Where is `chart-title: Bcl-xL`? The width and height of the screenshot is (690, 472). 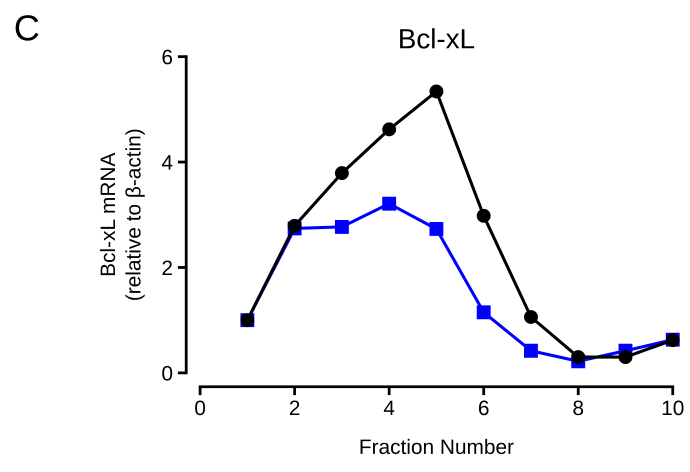 chart-title: Bcl-xL is located at coordinates (437, 38).